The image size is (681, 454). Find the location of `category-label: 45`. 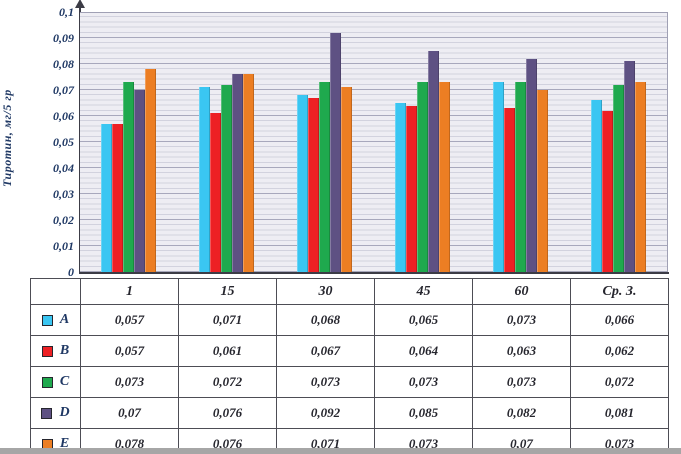

category-label: 45 is located at coordinates (423, 291).